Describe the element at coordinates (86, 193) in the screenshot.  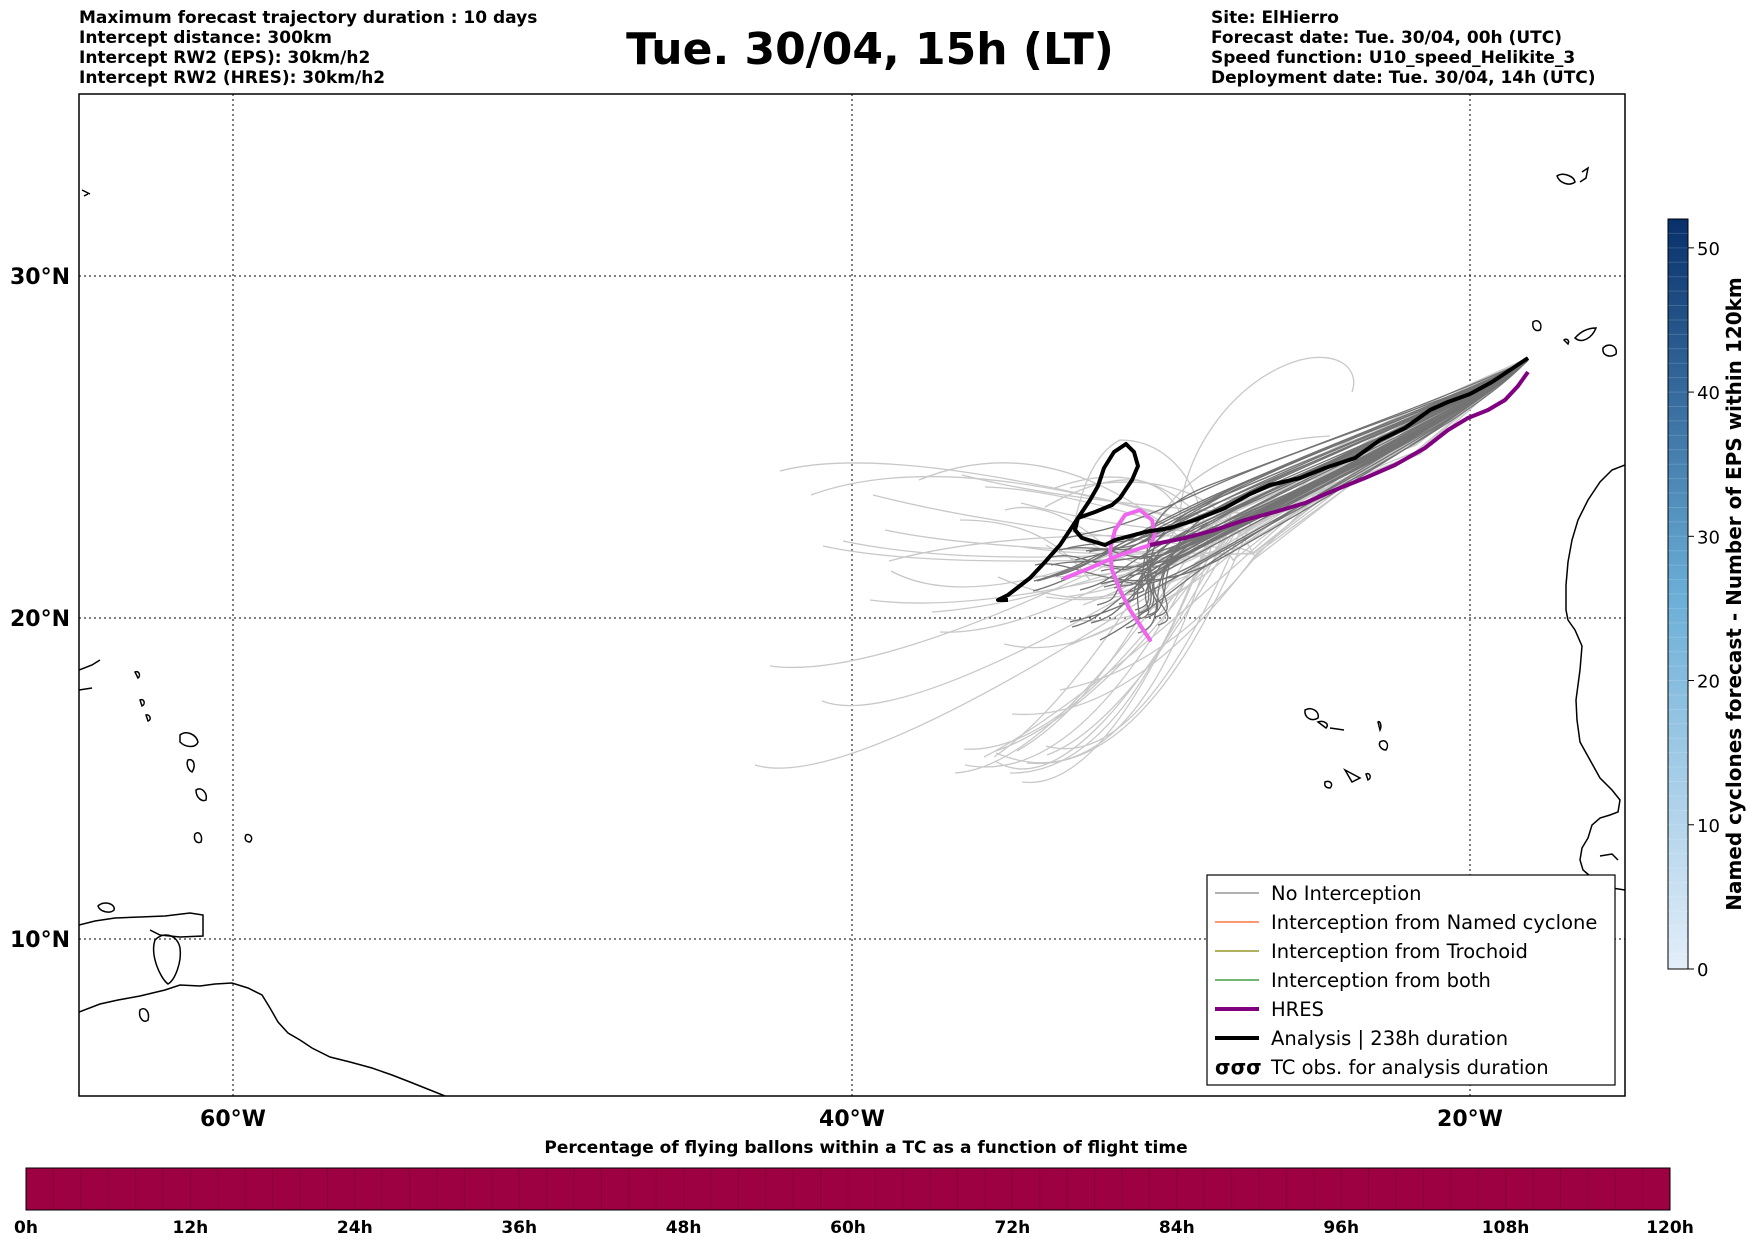
I see `bermuda` at that location.